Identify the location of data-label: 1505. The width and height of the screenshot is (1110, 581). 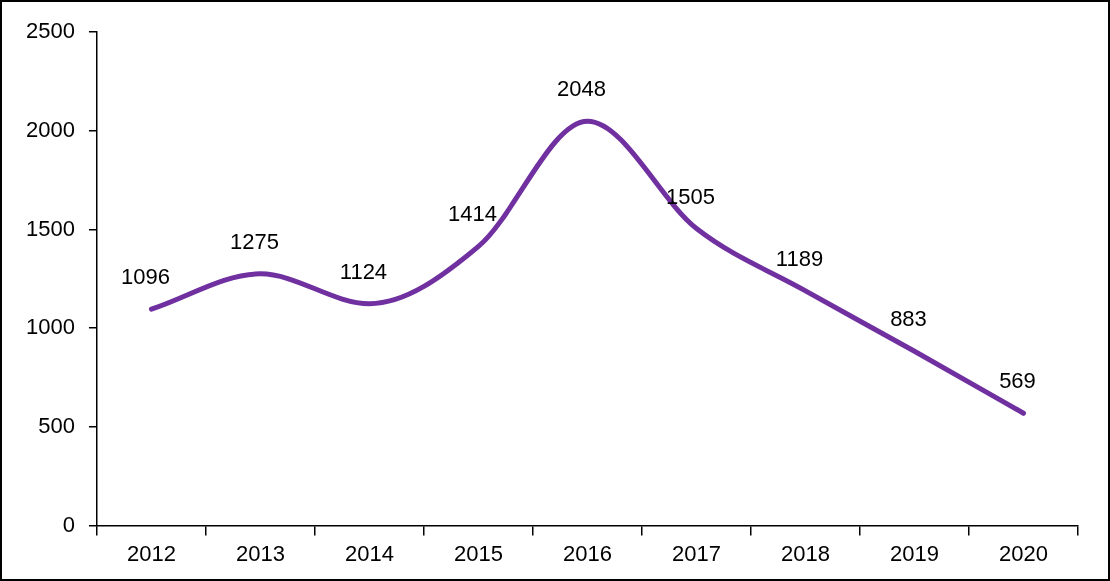
(690, 196).